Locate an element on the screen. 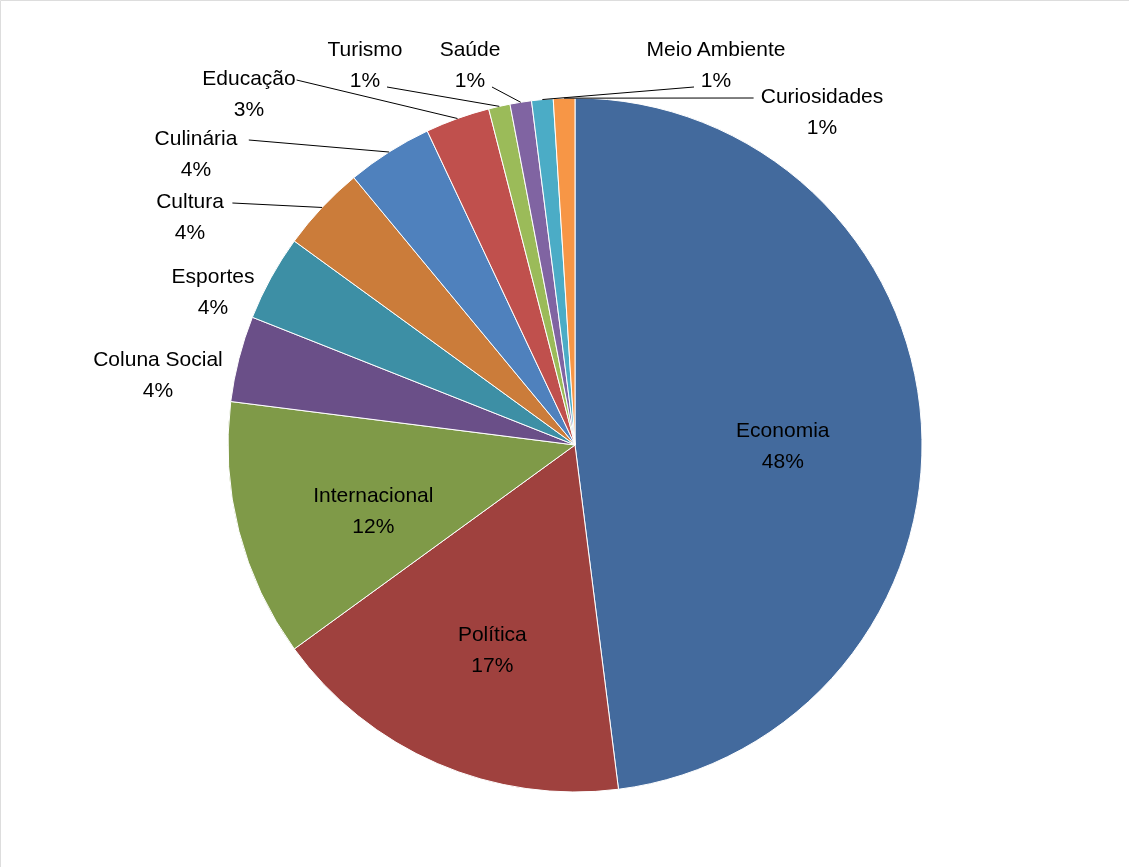  data-label: 17% is located at coordinates (492, 665).